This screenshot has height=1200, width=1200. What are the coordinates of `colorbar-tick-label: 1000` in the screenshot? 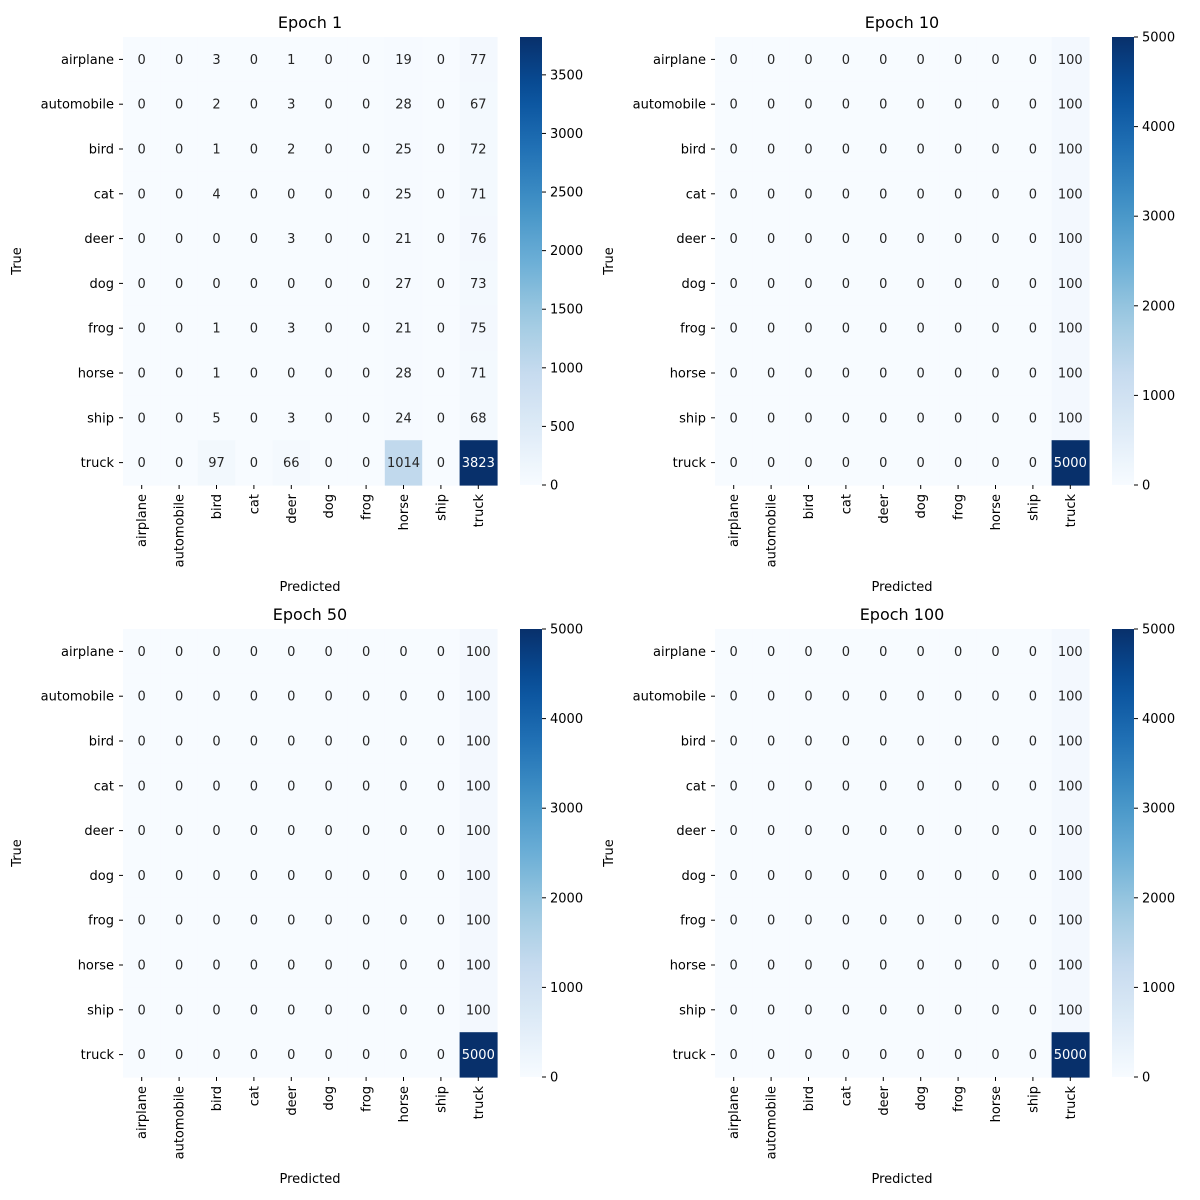 It's located at (1158, 988).